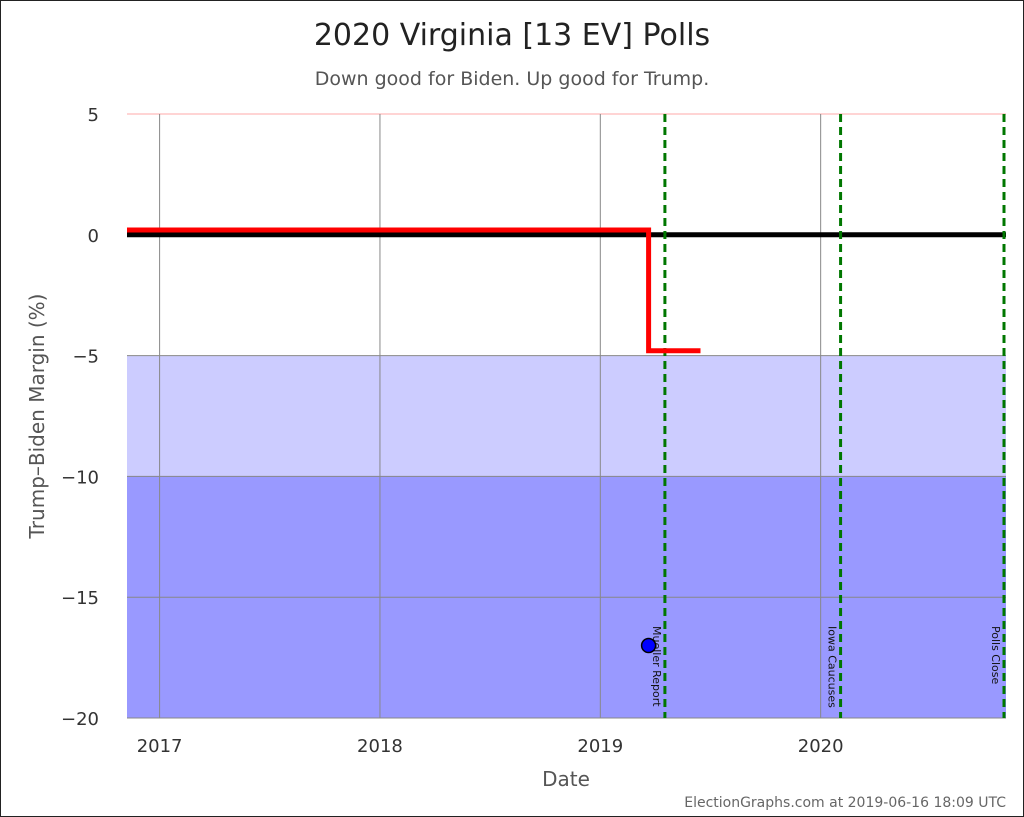 Image resolution: width=1024 pixels, height=817 pixels. I want to click on chart-subtitle: Down good for Biden. Up good for Trump., so click(512, 79).